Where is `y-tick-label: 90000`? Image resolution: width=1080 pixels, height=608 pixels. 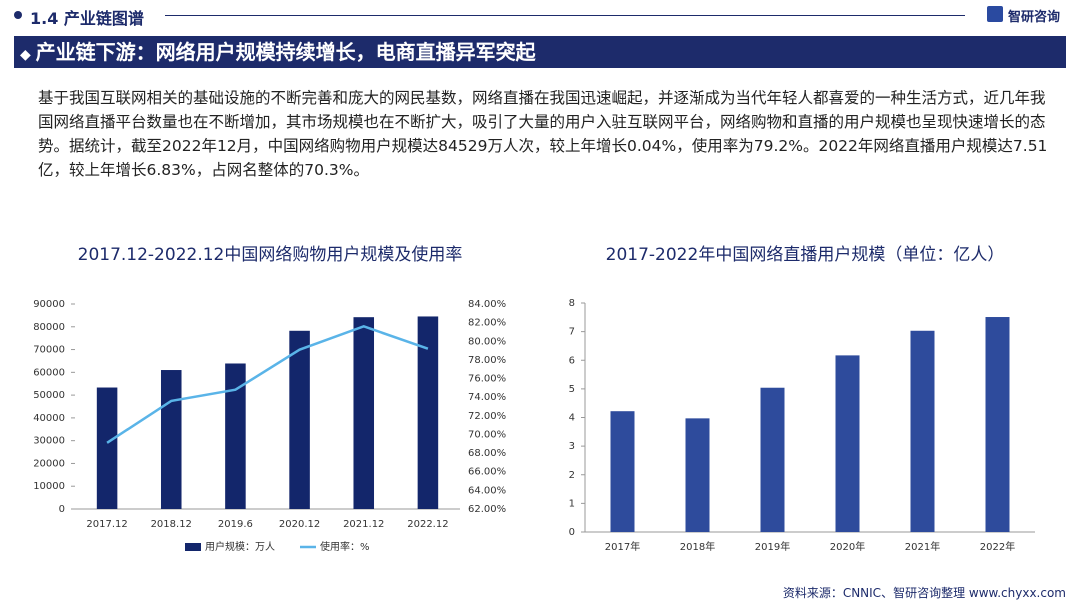 y-tick-label: 90000 is located at coordinates (49, 304).